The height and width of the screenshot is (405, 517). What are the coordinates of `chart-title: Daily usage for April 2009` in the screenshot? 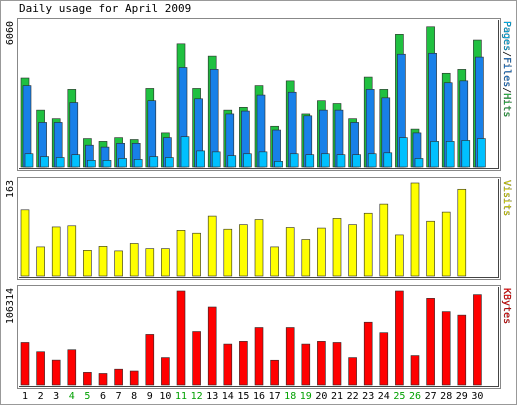 It's located at (105, 8).